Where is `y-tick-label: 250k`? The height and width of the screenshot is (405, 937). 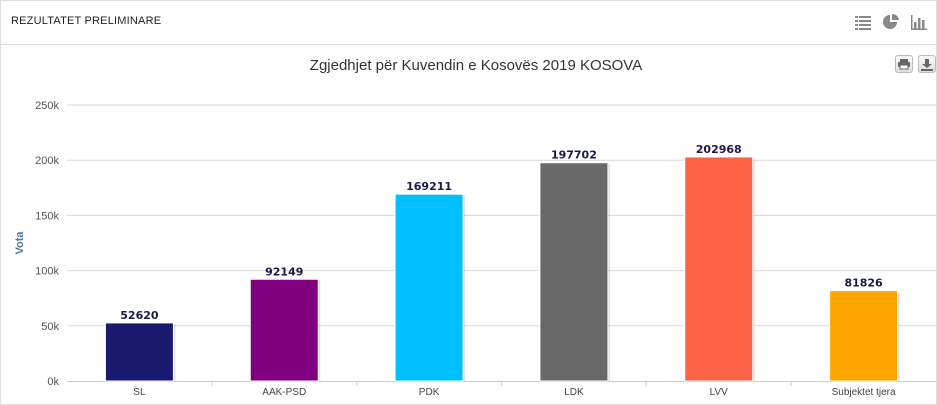
y-tick-label: 250k is located at coordinates (47, 106).